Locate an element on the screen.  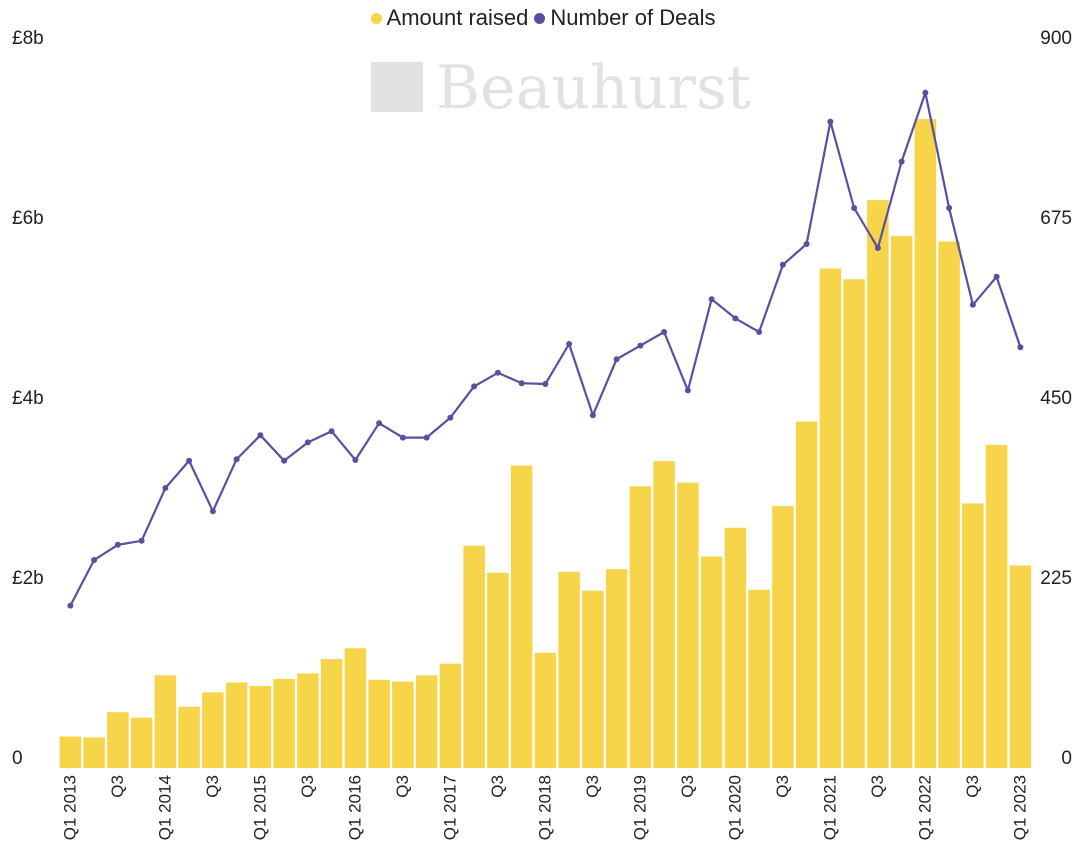
watermark: Beauhurst is located at coordinates (561, 88).